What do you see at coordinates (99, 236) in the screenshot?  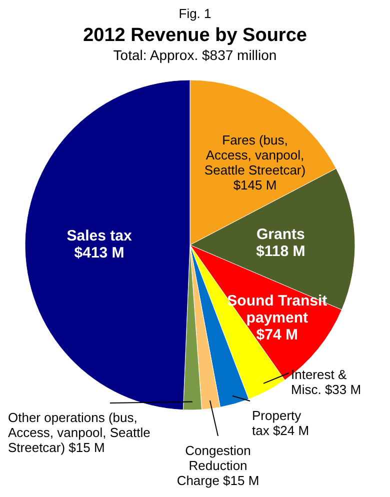 I see `slice-label: Sales tax` at bounding box center [99, 236].